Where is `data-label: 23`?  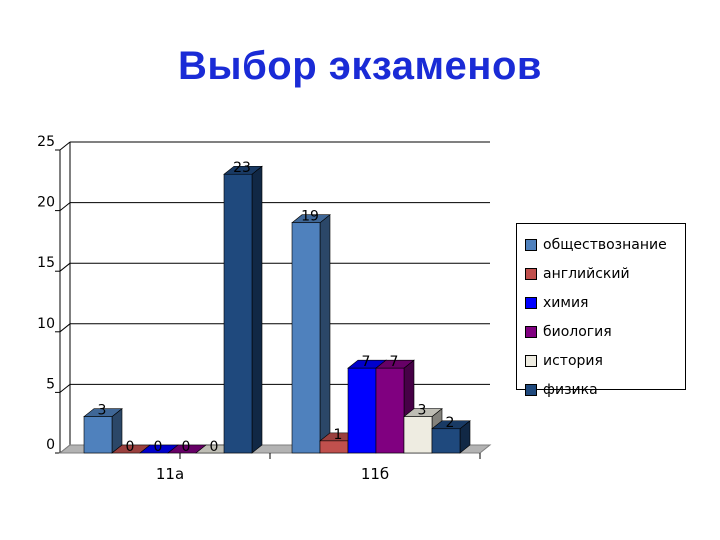
data-label: 23 is located at coordinates (242, 168).